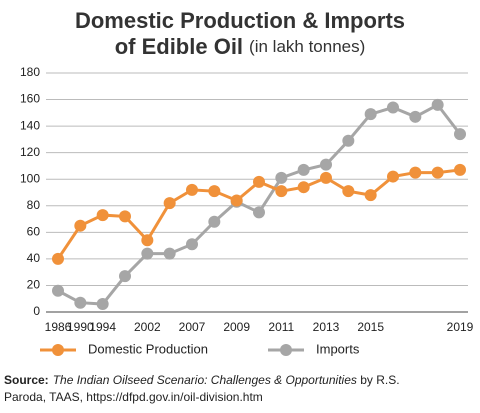 This screenshot has height=413, width=480. I want to click on y-tick-label: 40, so click(34, 258).